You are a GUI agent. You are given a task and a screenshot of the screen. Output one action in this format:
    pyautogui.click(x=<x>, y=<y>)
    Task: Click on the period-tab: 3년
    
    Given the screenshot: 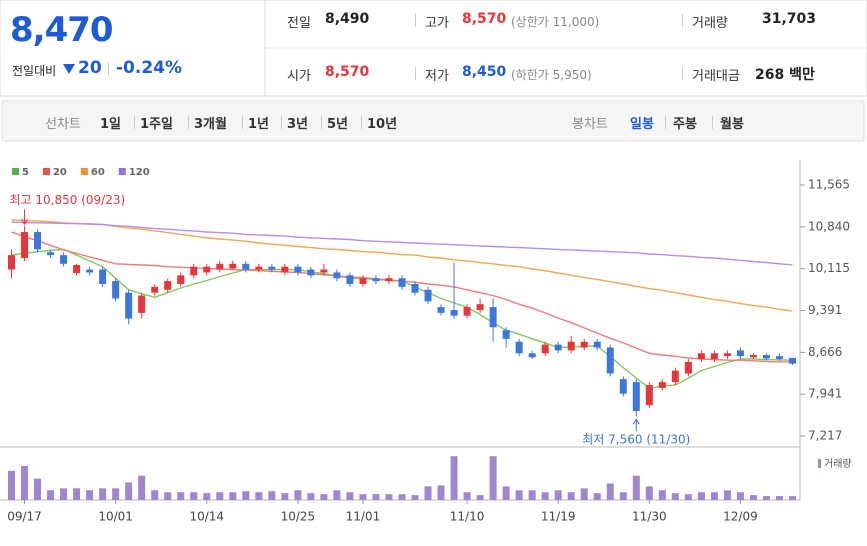 What is the action you would take?
    pyautogui.click(x=298, y=124)
    